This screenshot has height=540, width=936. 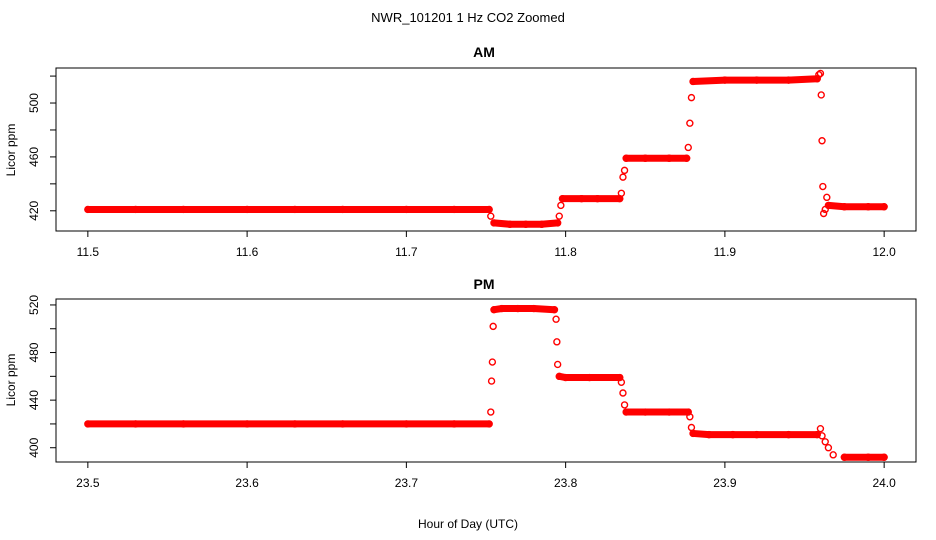 I want to click on pm-y-tick-label: 440, so click(x=34, y=400).